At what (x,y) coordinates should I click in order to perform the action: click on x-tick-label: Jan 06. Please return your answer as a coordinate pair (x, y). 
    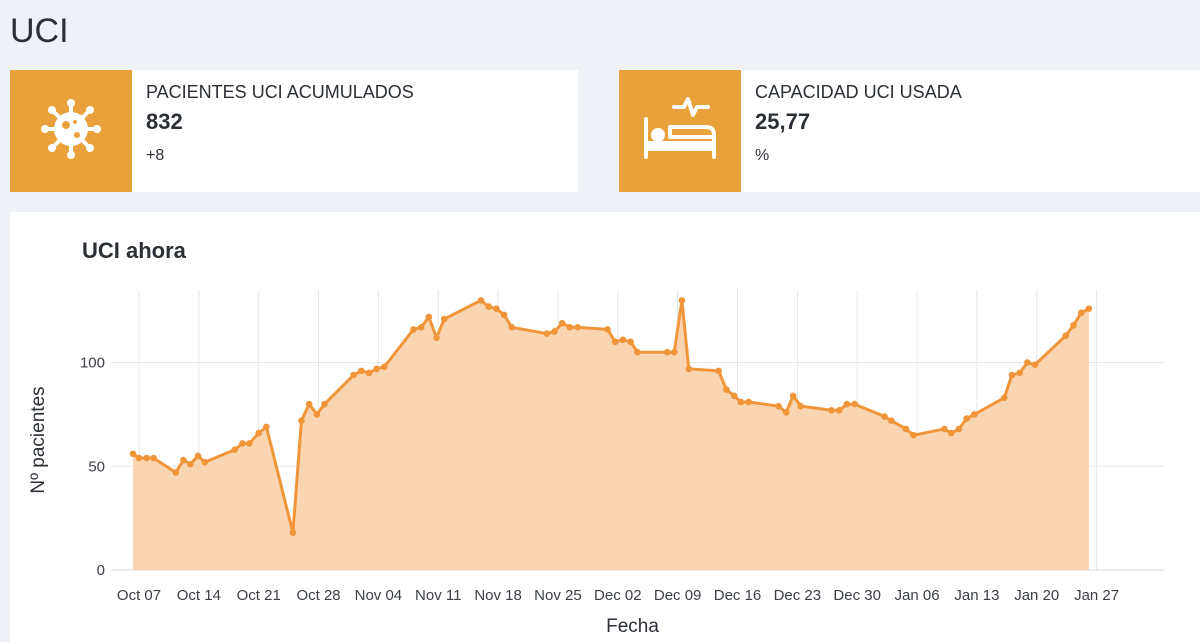
    Looking at the image, I should click on (917, 595).